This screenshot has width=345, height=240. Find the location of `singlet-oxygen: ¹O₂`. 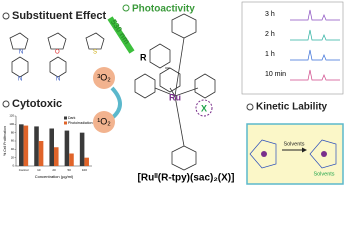

singlet-oxygen: ¹O₂ is located at coordinates (104, 121).